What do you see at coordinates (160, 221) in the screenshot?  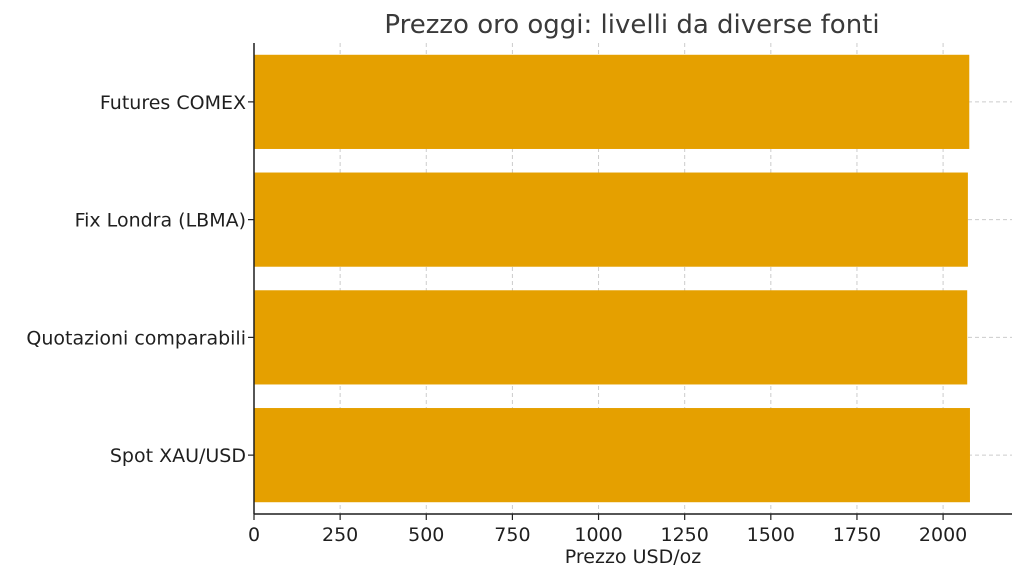 I see `y-tick-label: Fix Londra (LBMA)` at bounding box center [160, 221].